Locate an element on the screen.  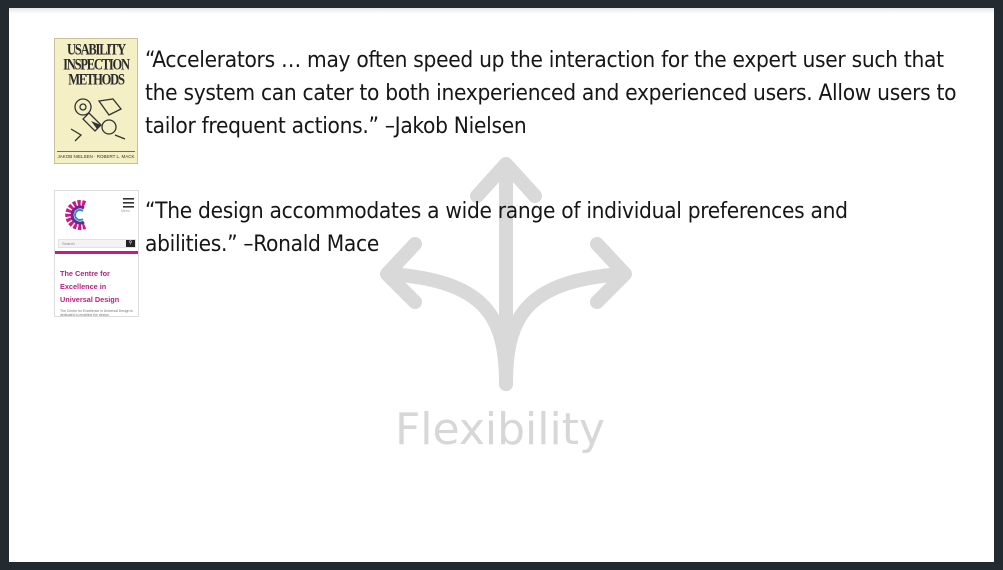
book-authors: JAKOB NIELSEN · ROBERT L. MACK is located at coordinates (96, 155).